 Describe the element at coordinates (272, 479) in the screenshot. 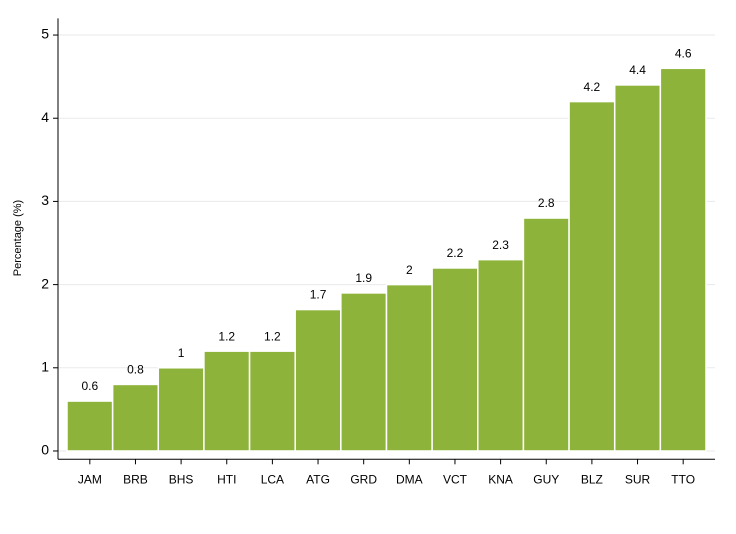

I see `x-tick-label: LCA` at that location.